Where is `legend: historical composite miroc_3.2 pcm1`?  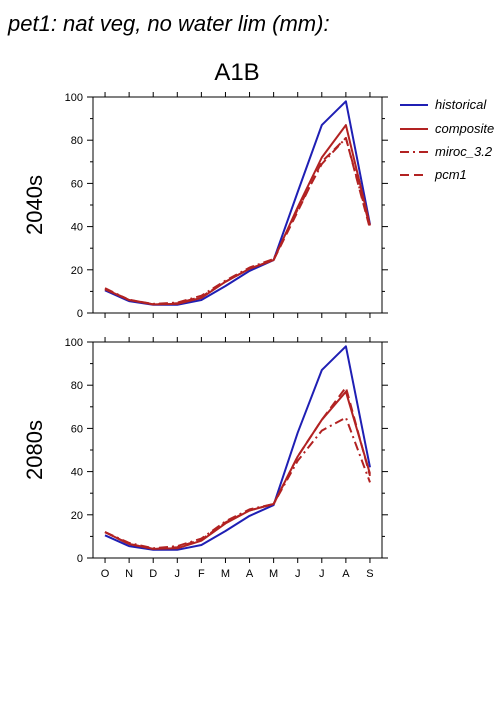 legend: historical composite miroc_3.2 pcm1 is located at coordinates (447, 139).